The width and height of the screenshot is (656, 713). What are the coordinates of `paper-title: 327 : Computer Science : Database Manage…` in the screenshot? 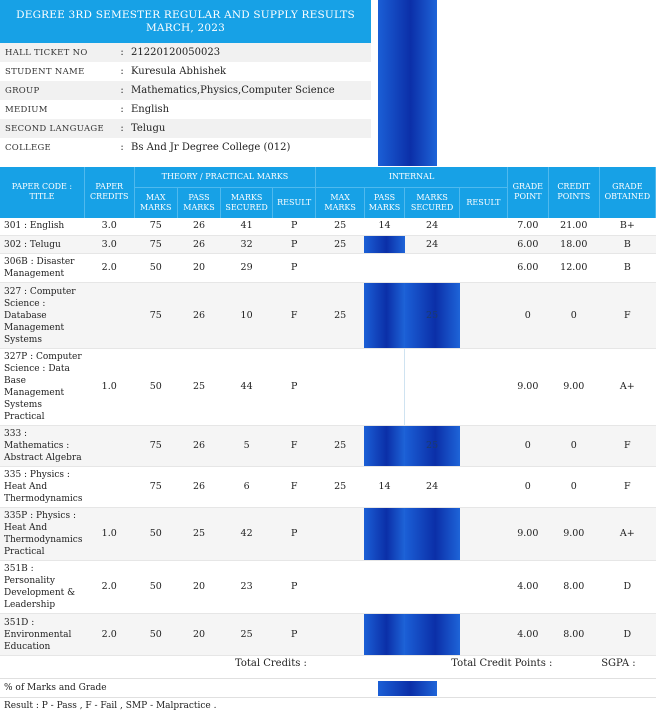 It's located at (42, 315).